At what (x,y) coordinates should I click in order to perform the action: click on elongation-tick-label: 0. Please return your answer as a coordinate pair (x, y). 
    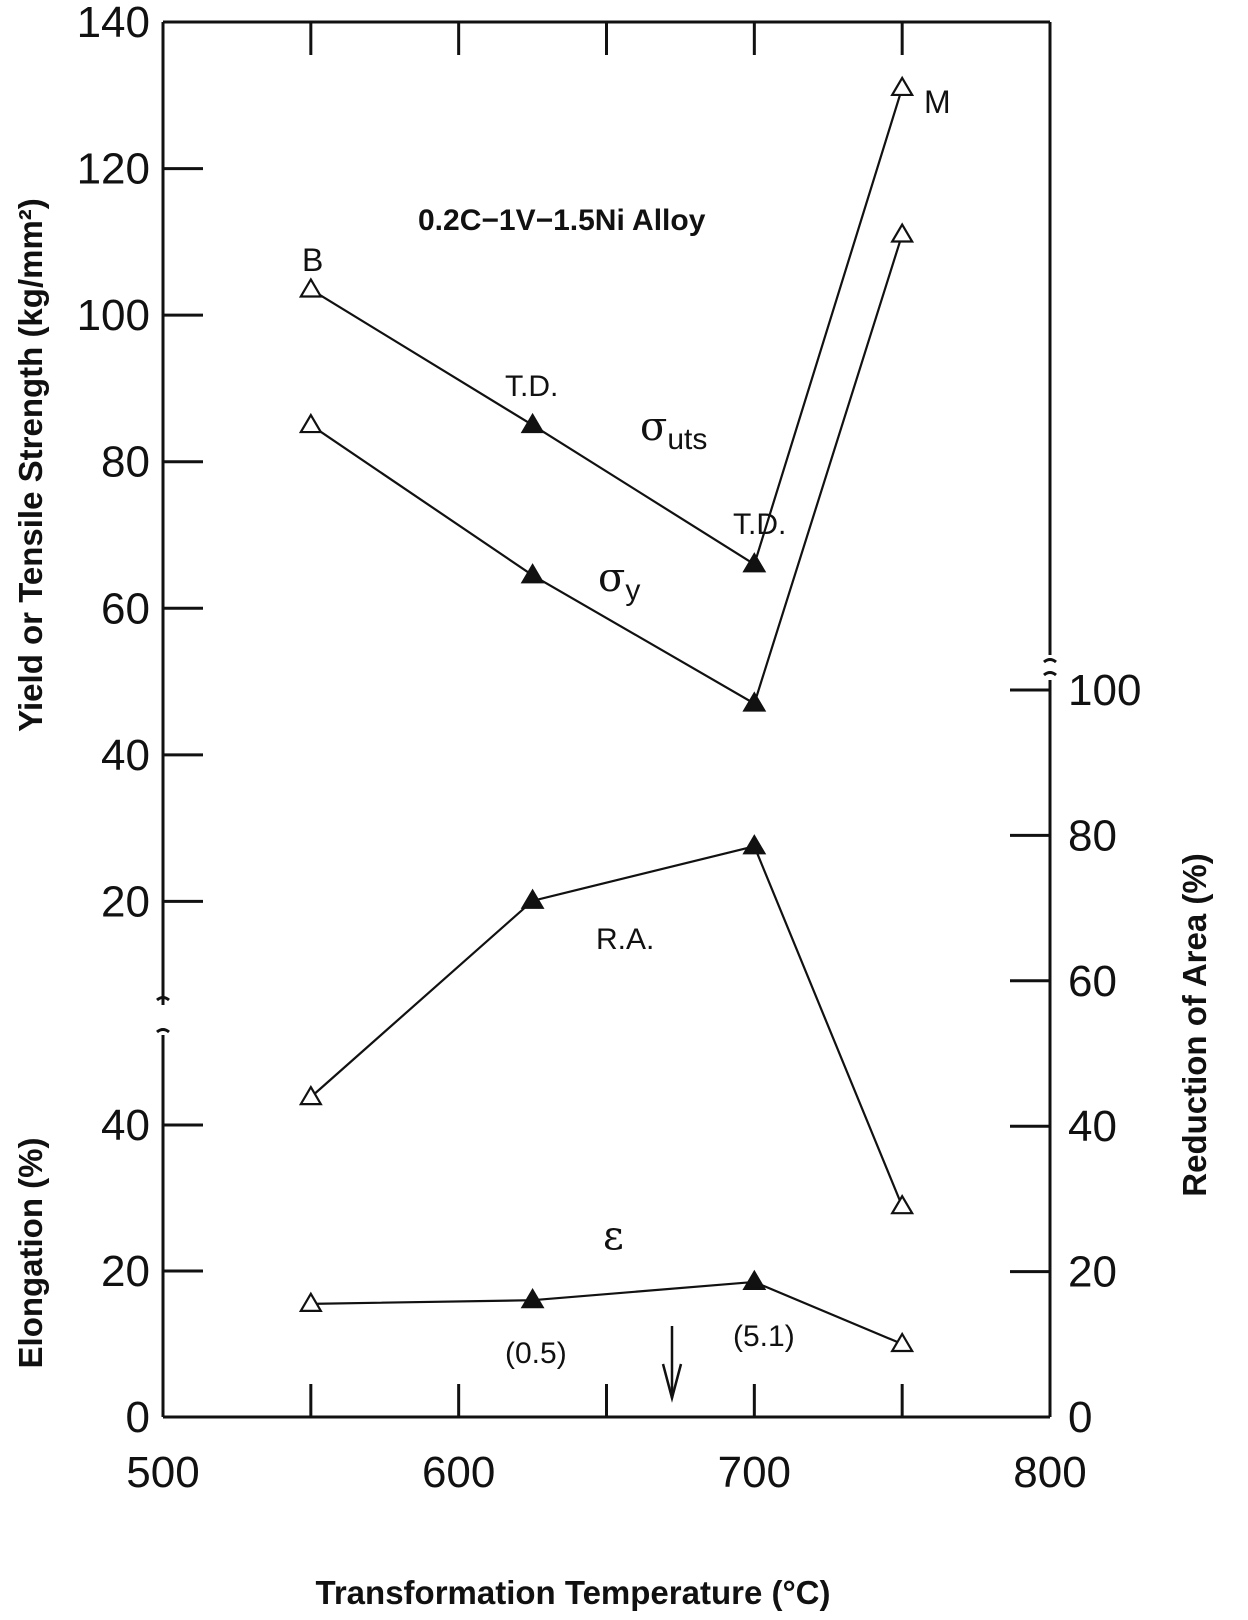
    Looking at the image, I should click on (138, 1417).